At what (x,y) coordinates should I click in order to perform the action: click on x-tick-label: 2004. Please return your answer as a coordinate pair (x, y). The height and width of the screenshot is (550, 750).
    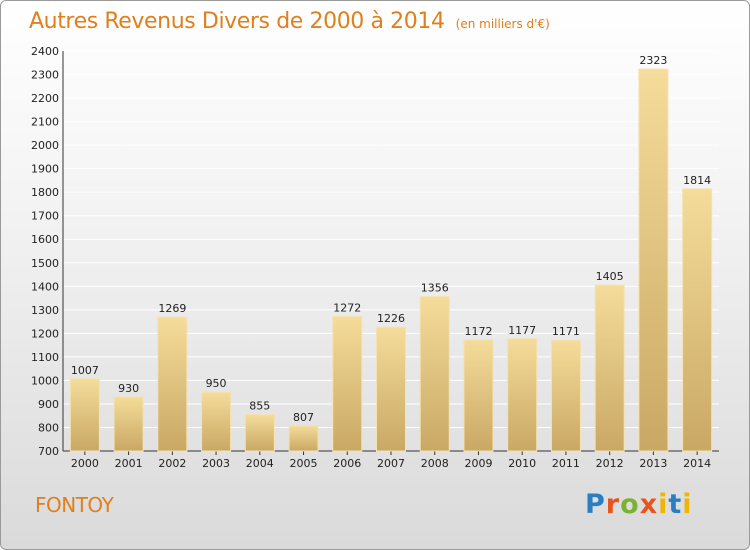
    Looking at the image, I should click on (260, 463).